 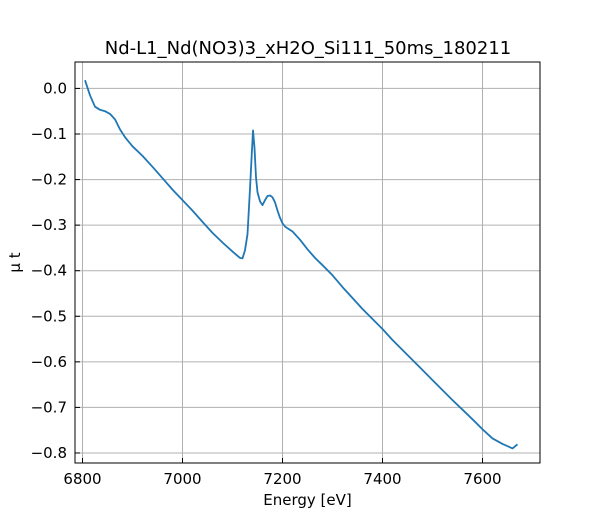 I want to click on y-axis-label: μ t, so click(x=15, y=262).